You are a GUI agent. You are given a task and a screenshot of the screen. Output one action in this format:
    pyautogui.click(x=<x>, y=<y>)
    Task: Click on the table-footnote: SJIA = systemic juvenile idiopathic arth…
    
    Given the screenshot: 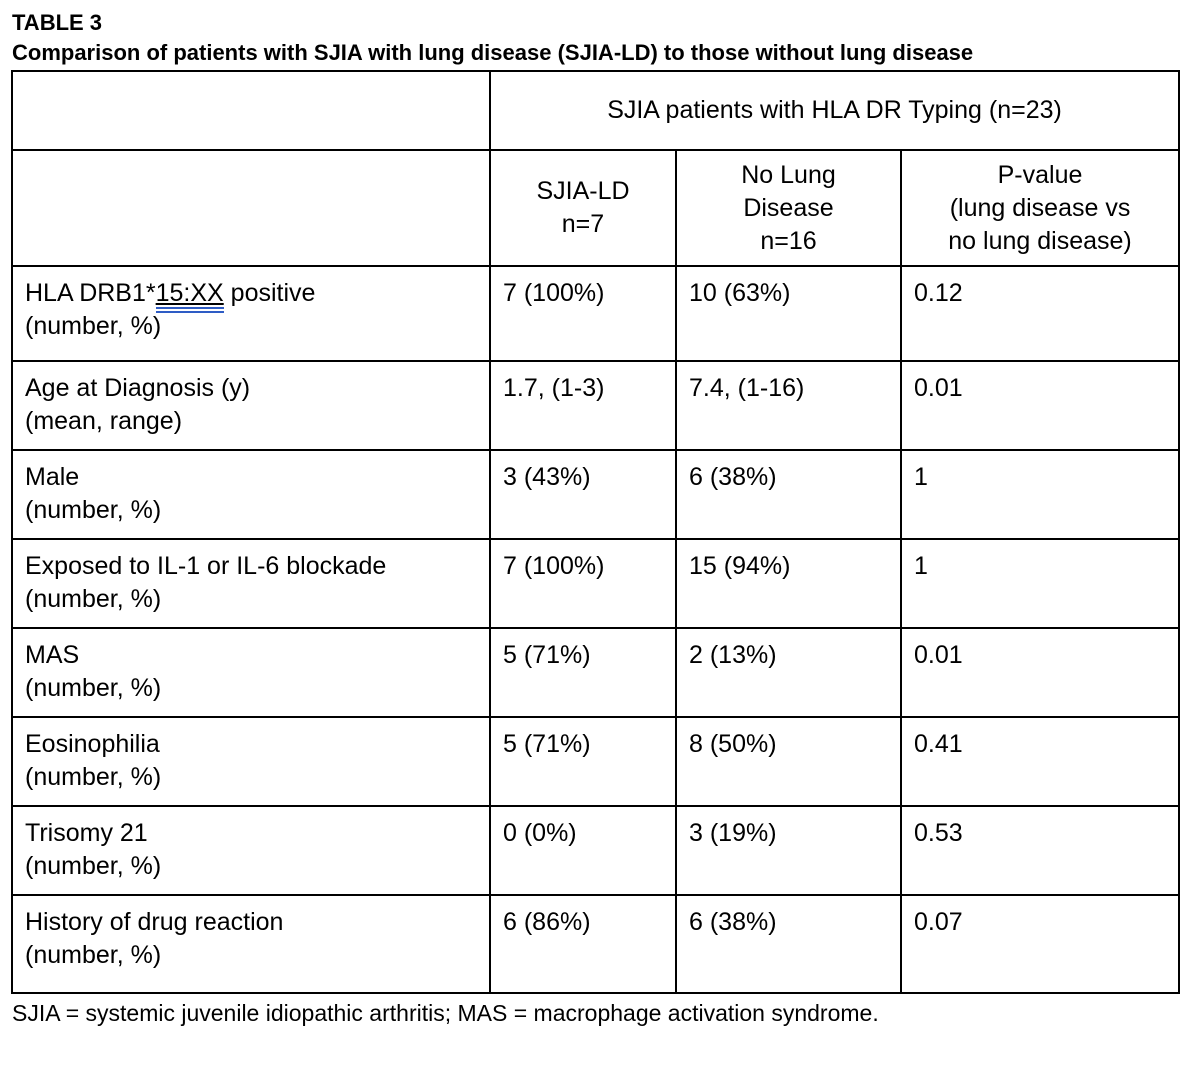 What is the action you would take?
    pyautogui.click(x=445, y=1013)
    